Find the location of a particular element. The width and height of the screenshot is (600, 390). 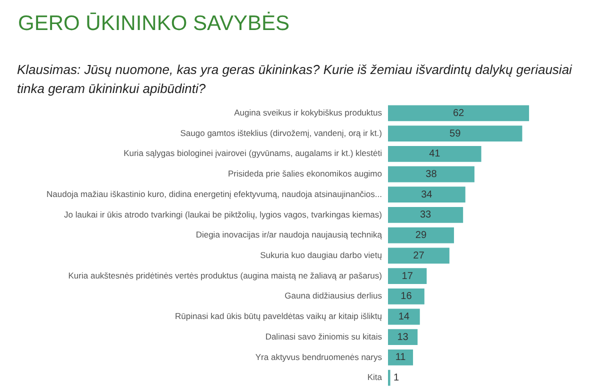

data-label: 13 is located at coordinates (403, 337).